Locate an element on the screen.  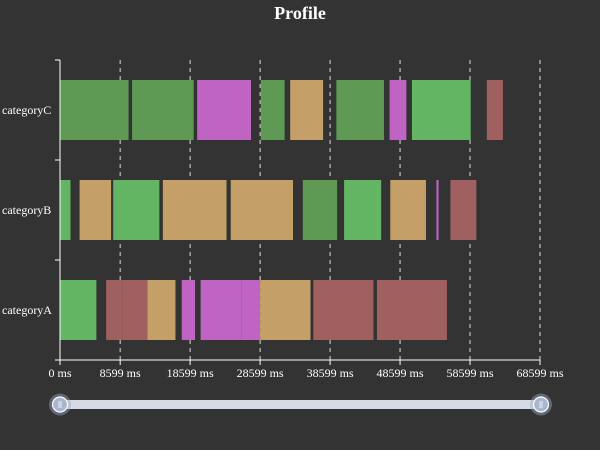
y-axis-labels: categoryA categoryB categoryC is located at coordinates (27, 210).